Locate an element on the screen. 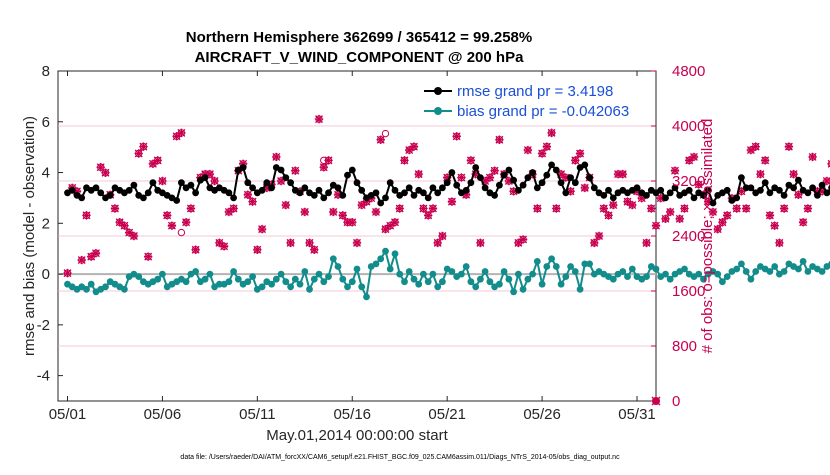  x-tick-label: 05/01 is located at coordinates (68, 414).